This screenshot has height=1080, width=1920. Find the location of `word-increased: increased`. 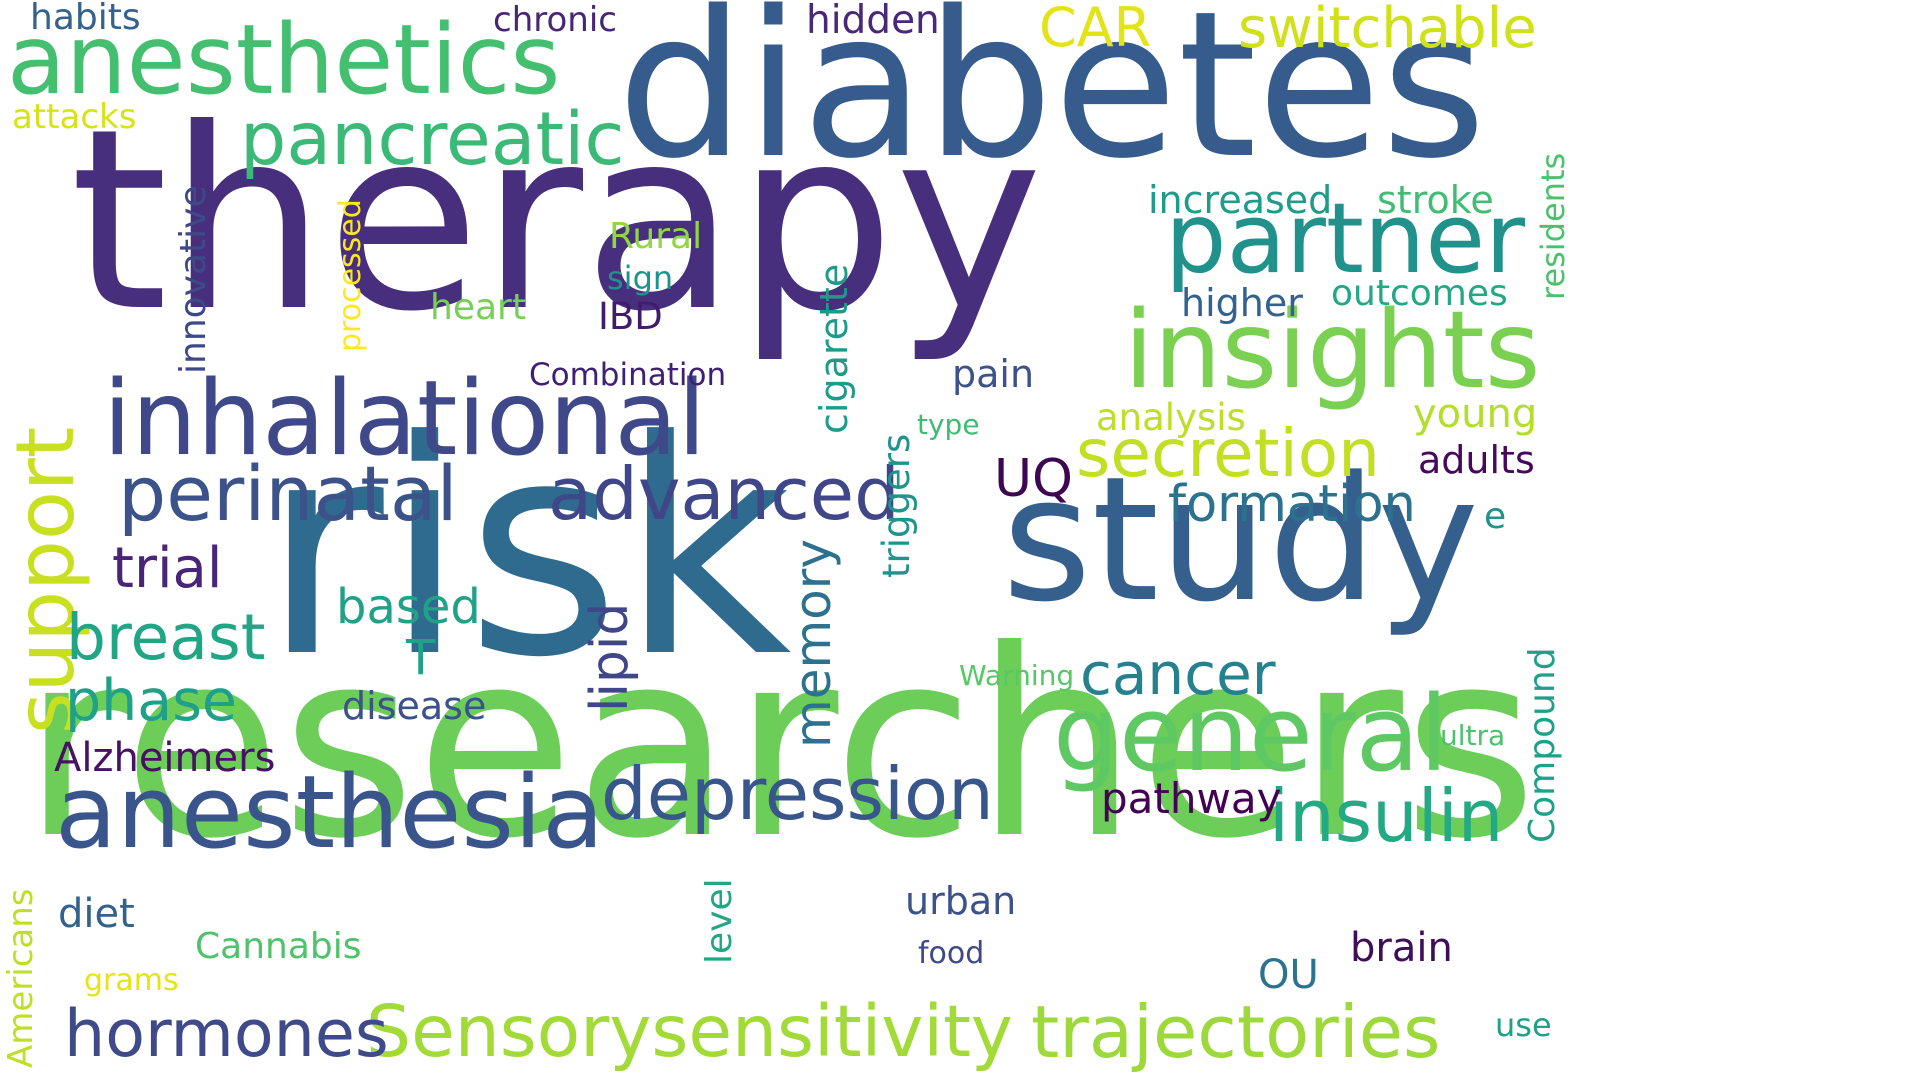

word-increased: increased is located at coordinates (1240, 200).